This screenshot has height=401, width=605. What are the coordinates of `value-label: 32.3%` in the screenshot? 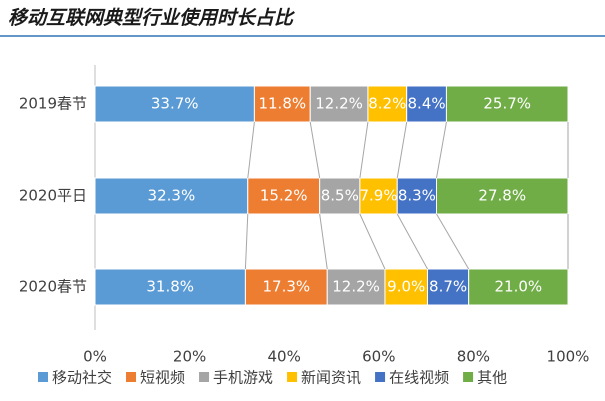 It's located at (172, 196).